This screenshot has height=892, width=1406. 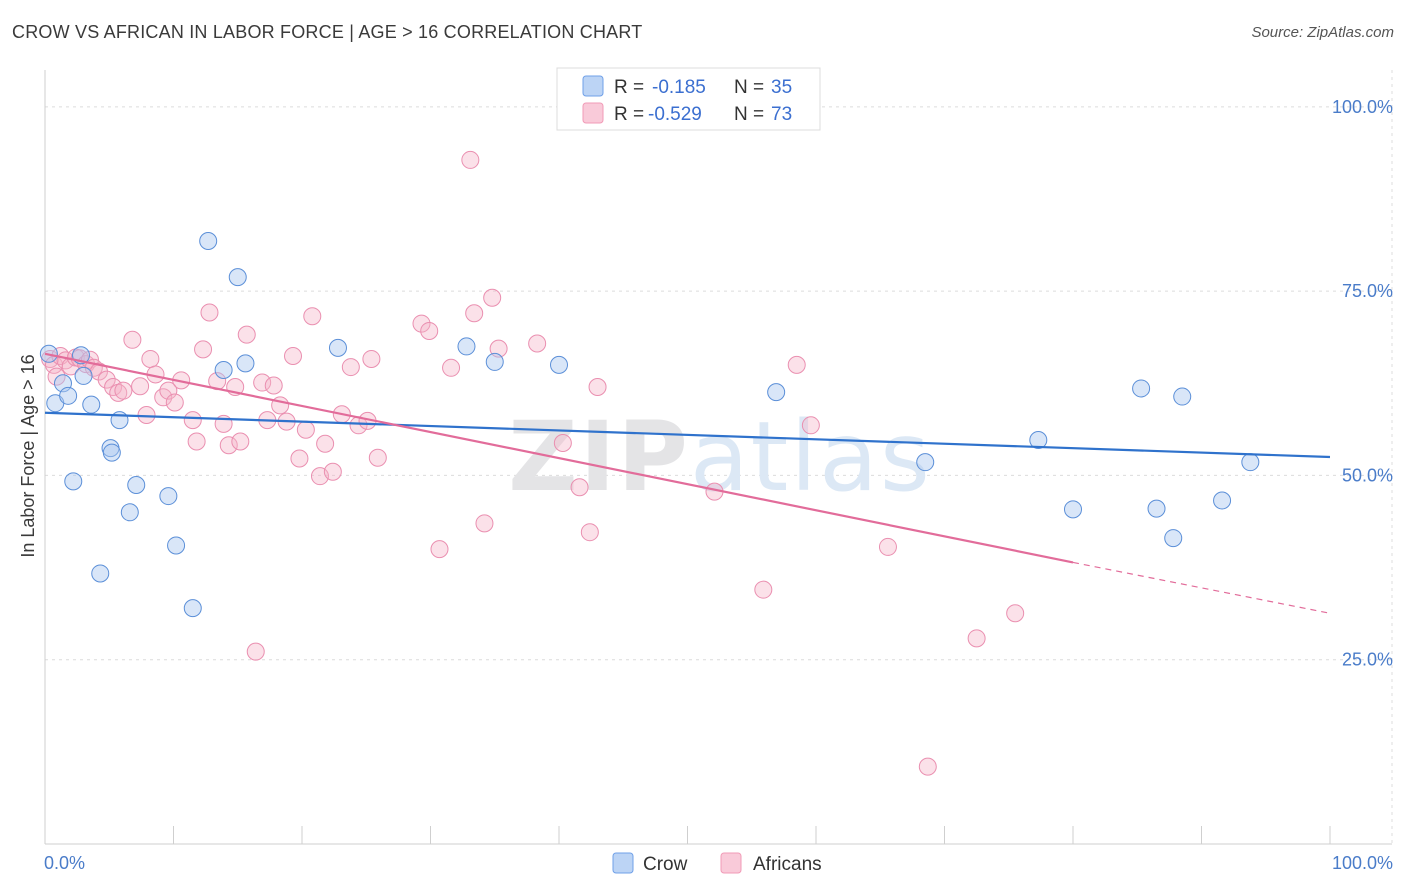 What do you see at coordinates (593, 86) in the screenshot?
I see `legend-swatch-crow` at bounding box center [593, 86].